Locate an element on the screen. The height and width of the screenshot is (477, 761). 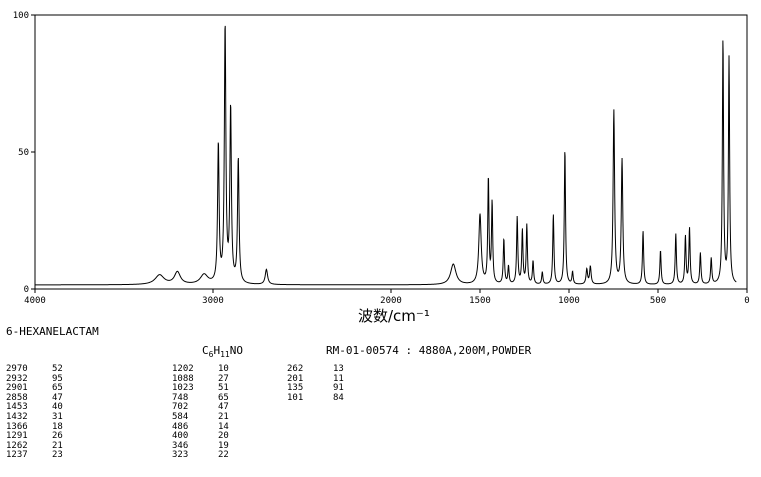
peak-table-row: 346 19 is located at coordinates (213, 446).